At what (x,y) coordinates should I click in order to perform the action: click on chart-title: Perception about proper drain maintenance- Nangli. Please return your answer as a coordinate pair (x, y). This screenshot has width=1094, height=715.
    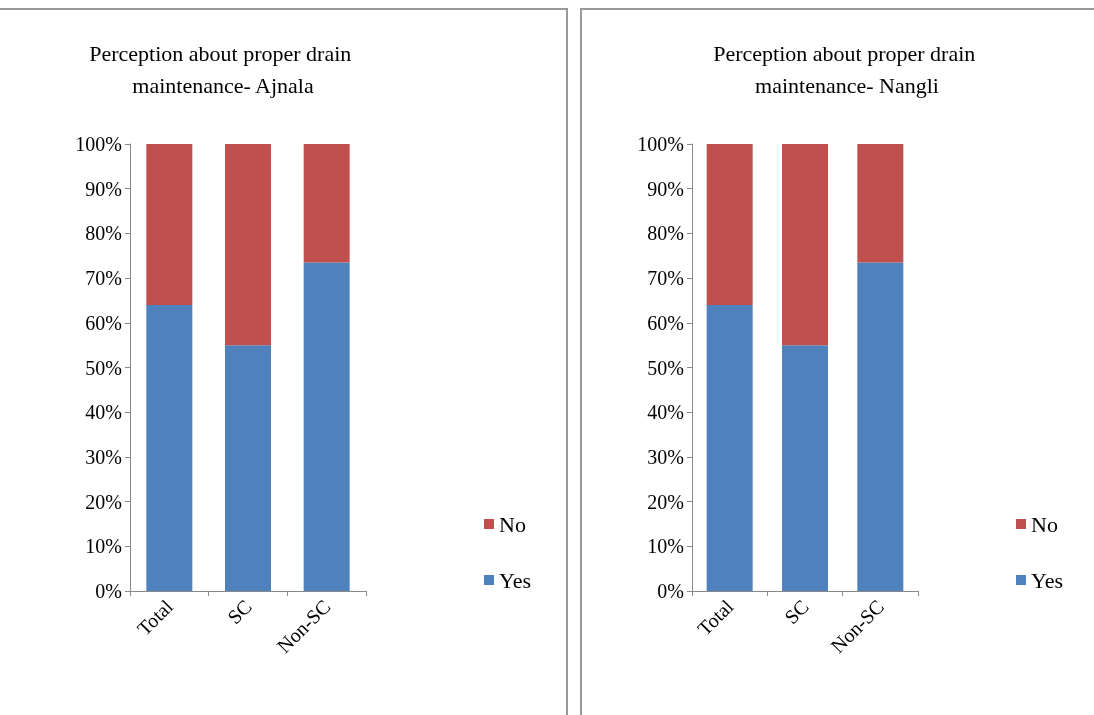
    Looking at the image, I should click on (847, 69).